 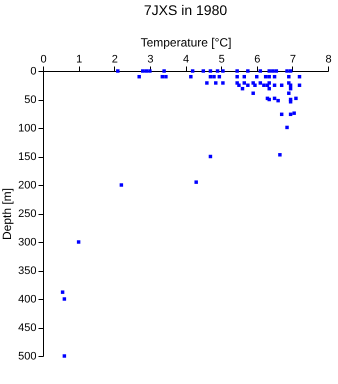 What do you see at coordinates (115, 60) in the screenshot?
I see `x-tick-label: 2` at bounding box center [115, 60].